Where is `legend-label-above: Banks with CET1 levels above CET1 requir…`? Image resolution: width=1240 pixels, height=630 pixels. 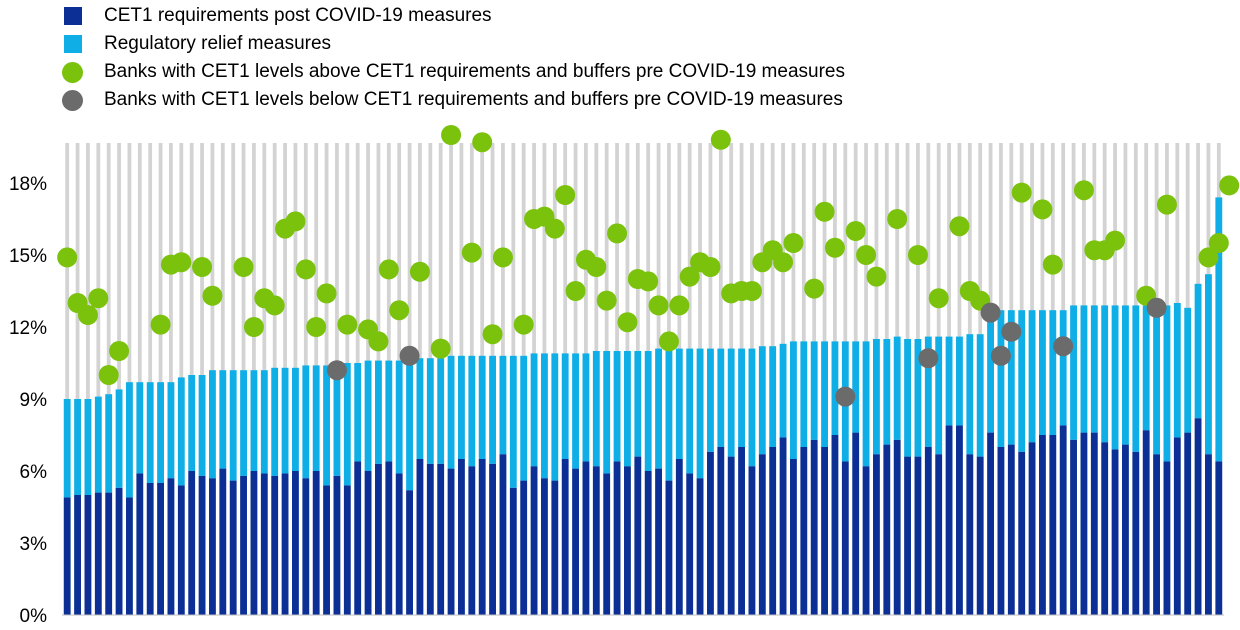
legend-label-above: Banks with CET1 levels above CET1 requir… is located at coordinates (474, 71).